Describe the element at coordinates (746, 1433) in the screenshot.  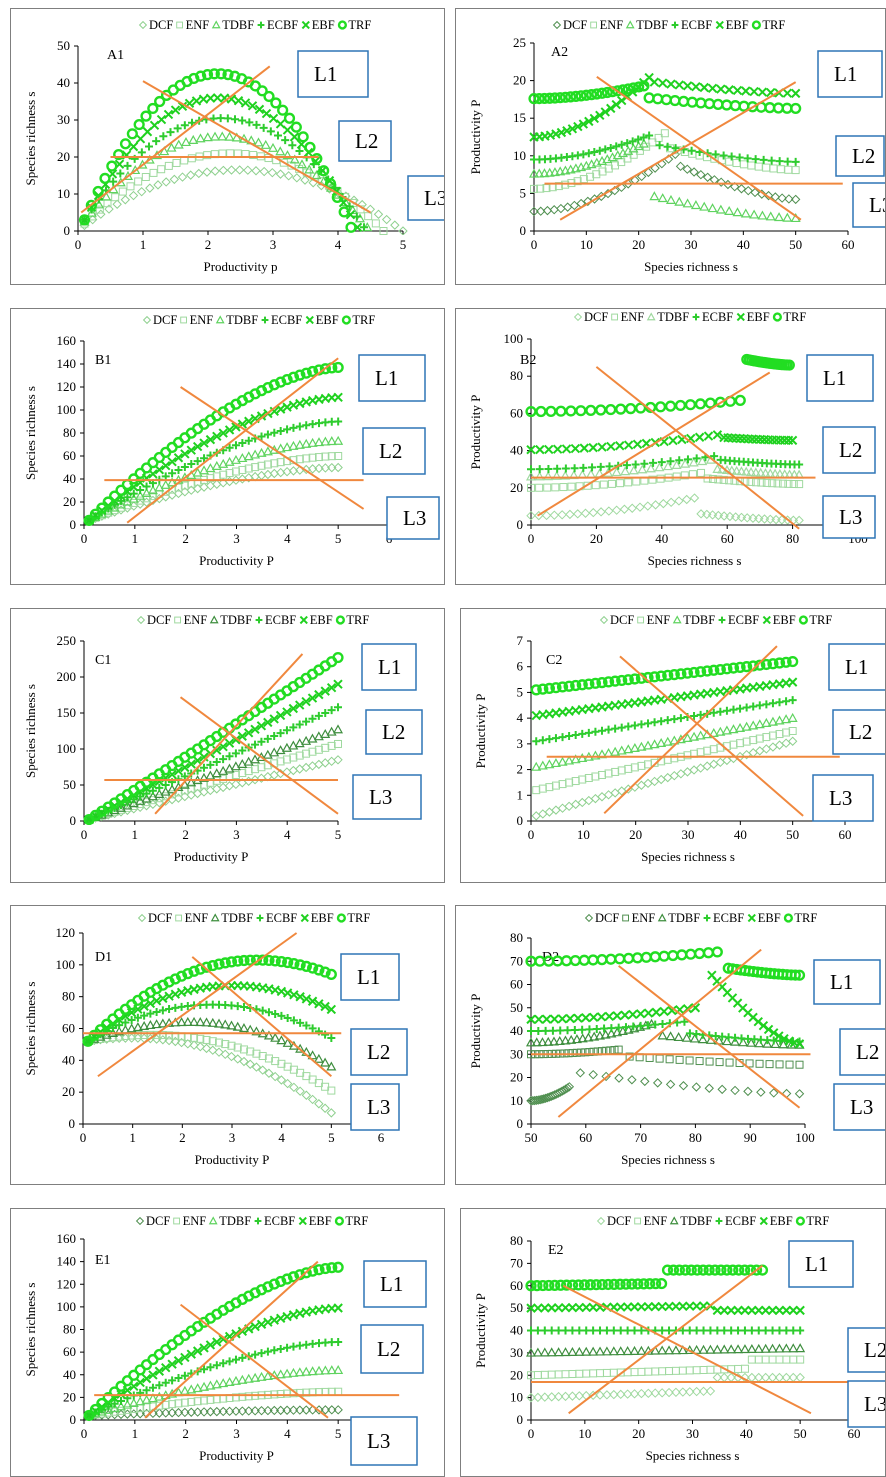
I see `x-tick-label: 40` at that location.